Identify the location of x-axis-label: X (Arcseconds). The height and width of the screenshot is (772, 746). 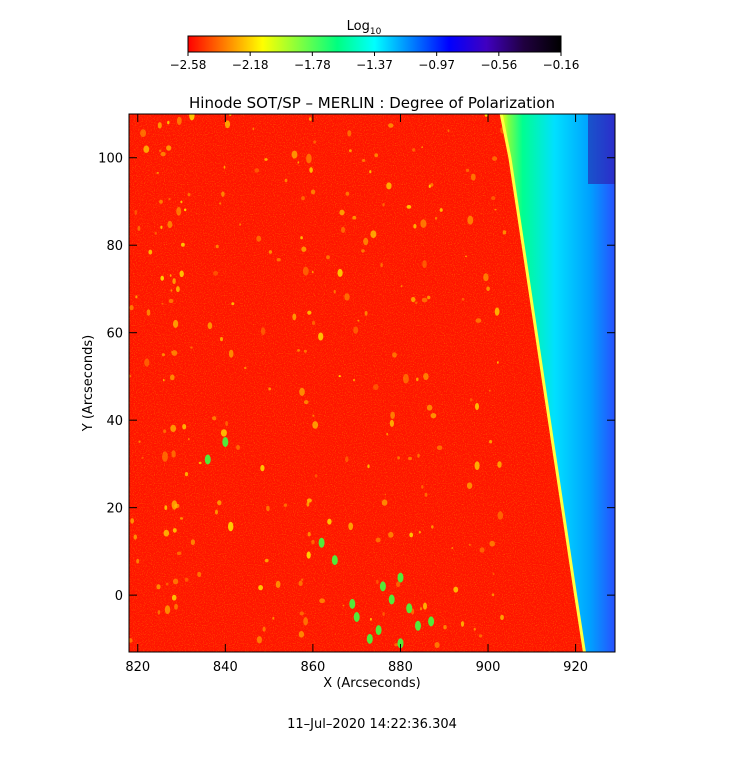
(371, 683).